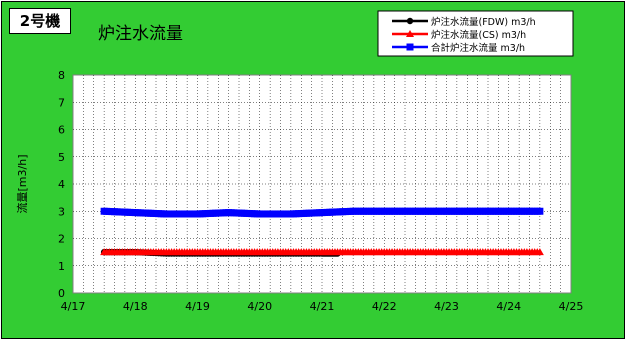  What do you see at coordinates (478, 48) in the screenshot?
I see `legend-label: 合計炉注水流量 m3/h` at bounding box center [478, 48].